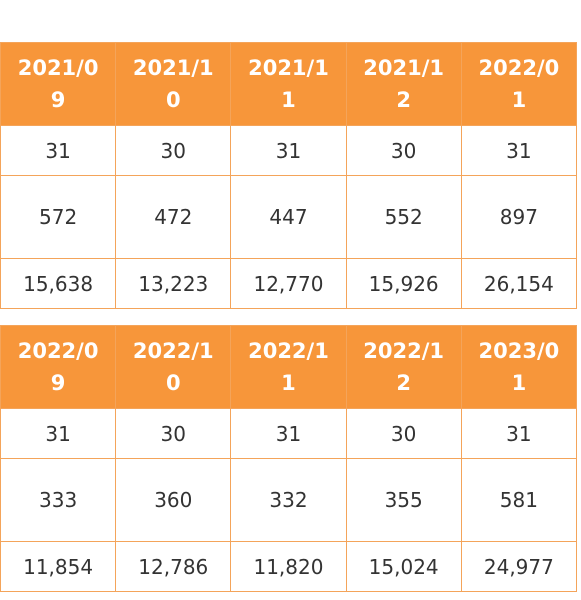 The height and width of the screenshot is (600, 581). I want to click on header-cell: 2022/11, so click(288, 367).